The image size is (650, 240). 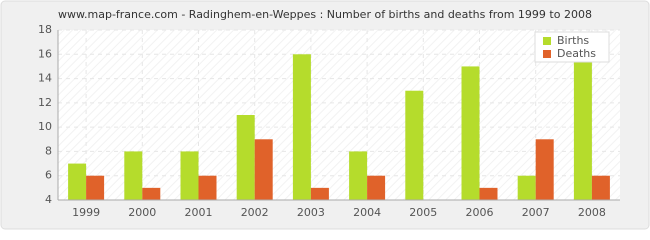 I want to click on x-tick-label: 2002, so click(x=255, y=212).